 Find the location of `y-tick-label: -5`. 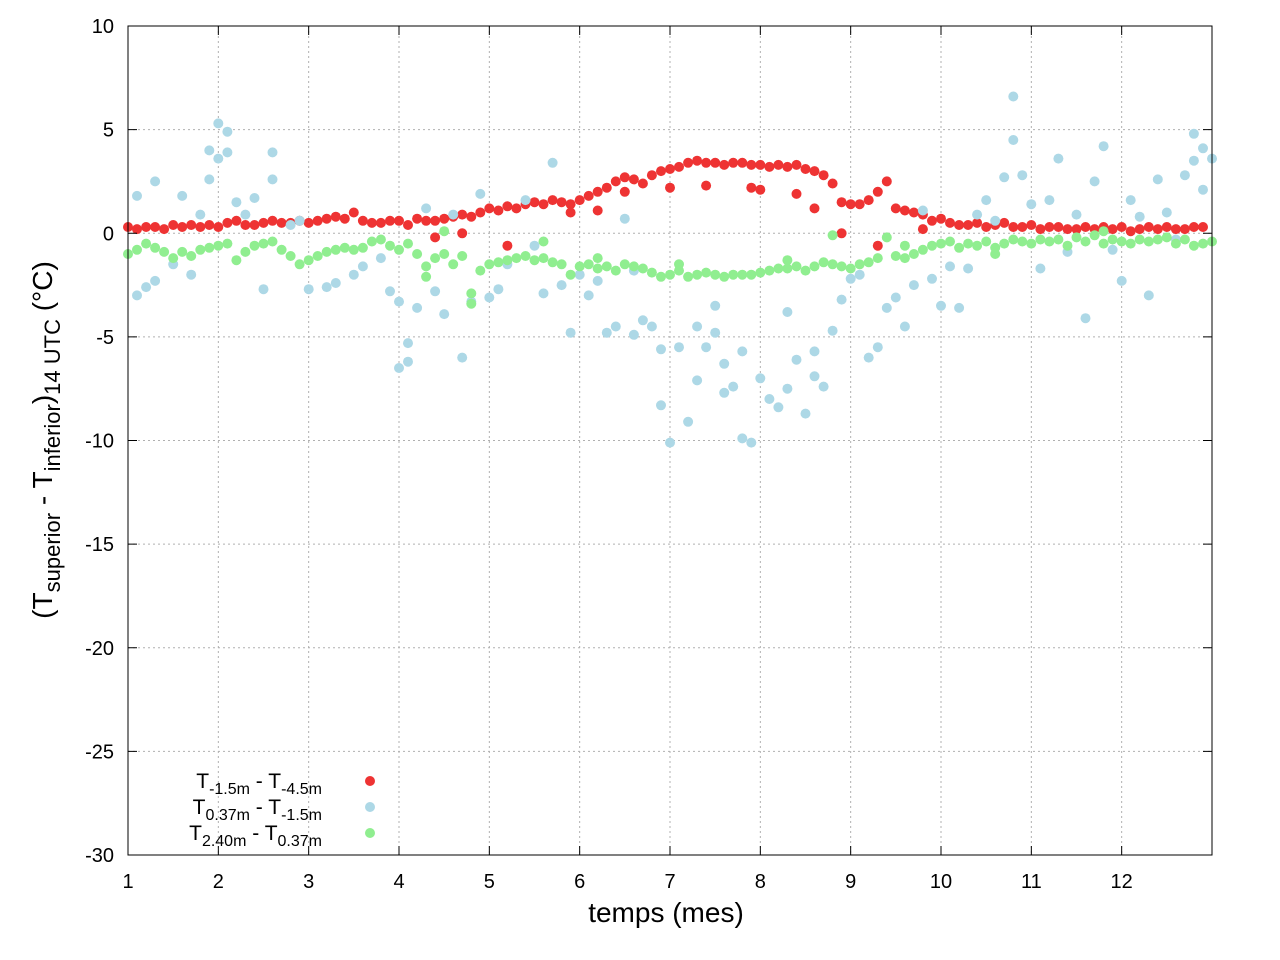

y-tick-label: -5 is located at coordinates (105, 338).